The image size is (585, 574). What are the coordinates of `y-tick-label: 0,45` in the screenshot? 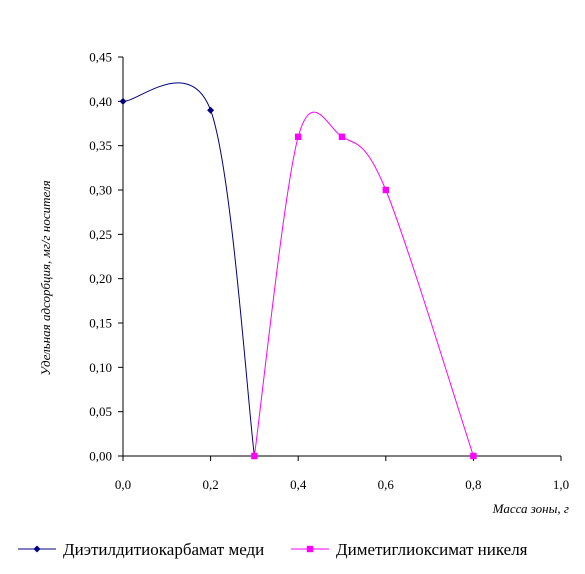 It's located at (100, 57).